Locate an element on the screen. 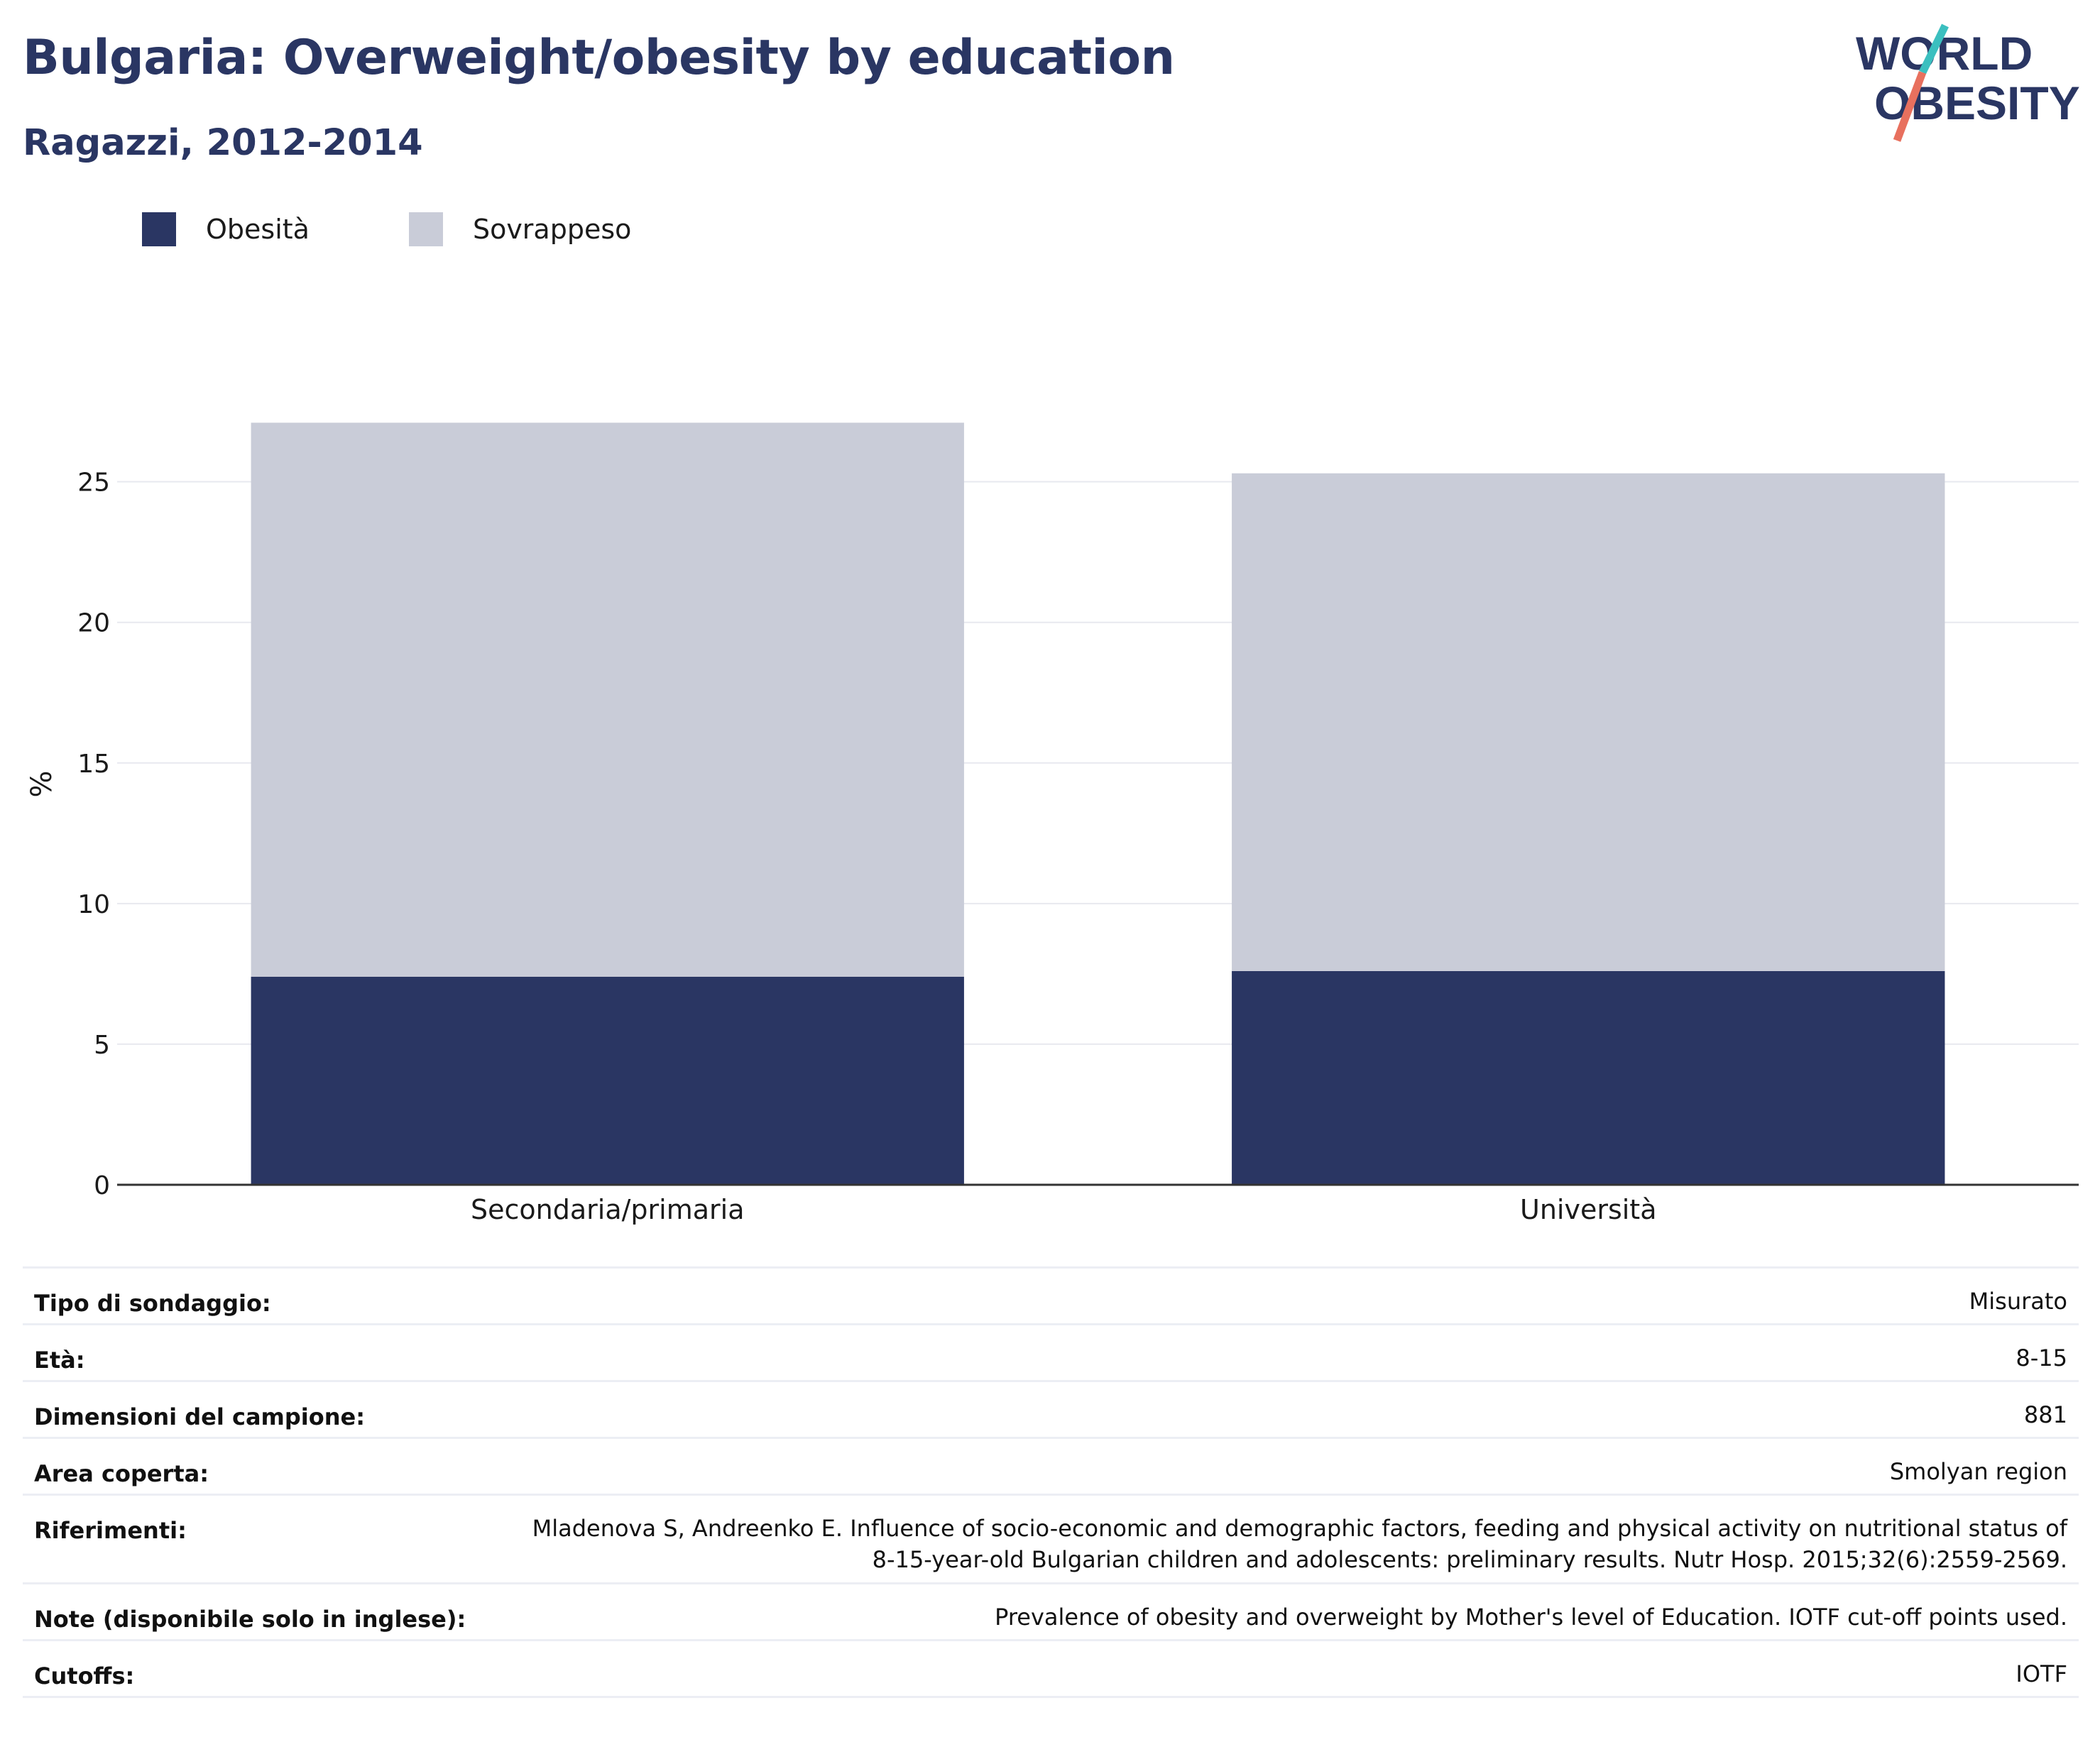 This screenshot has width=2100, height=1747. x-tick-label: Università is located at coordinates (1588, 1209).